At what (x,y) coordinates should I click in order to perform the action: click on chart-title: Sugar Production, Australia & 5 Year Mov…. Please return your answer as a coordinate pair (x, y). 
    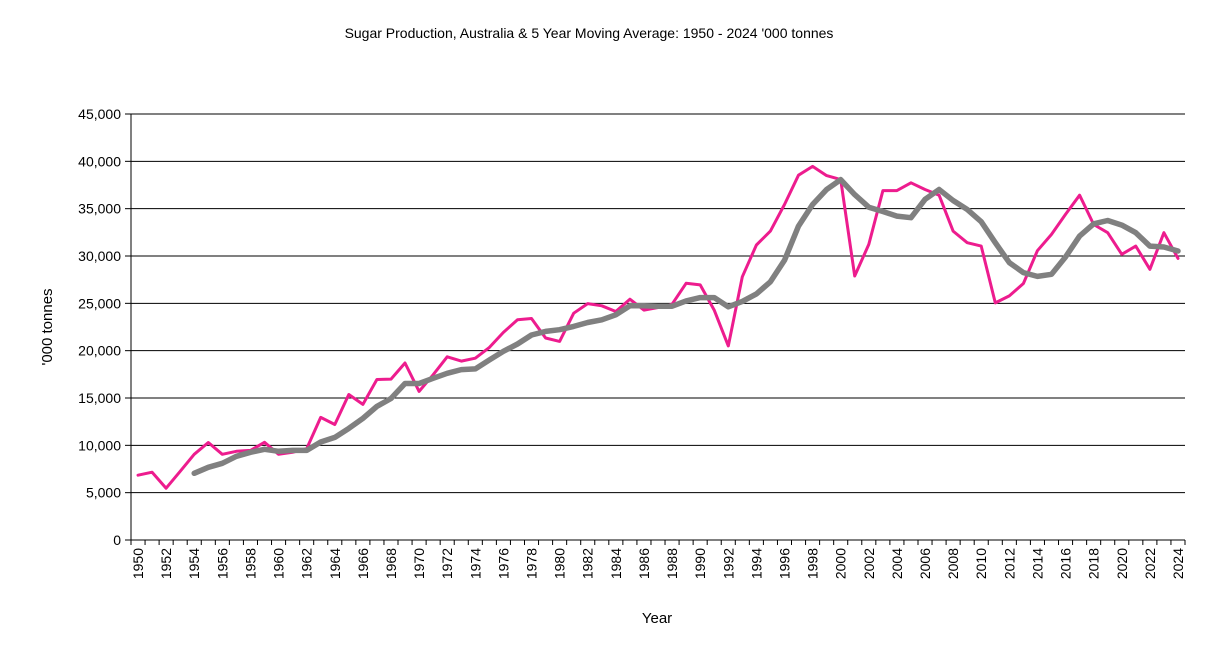
    Looking at the image, I should click on (589, 33).